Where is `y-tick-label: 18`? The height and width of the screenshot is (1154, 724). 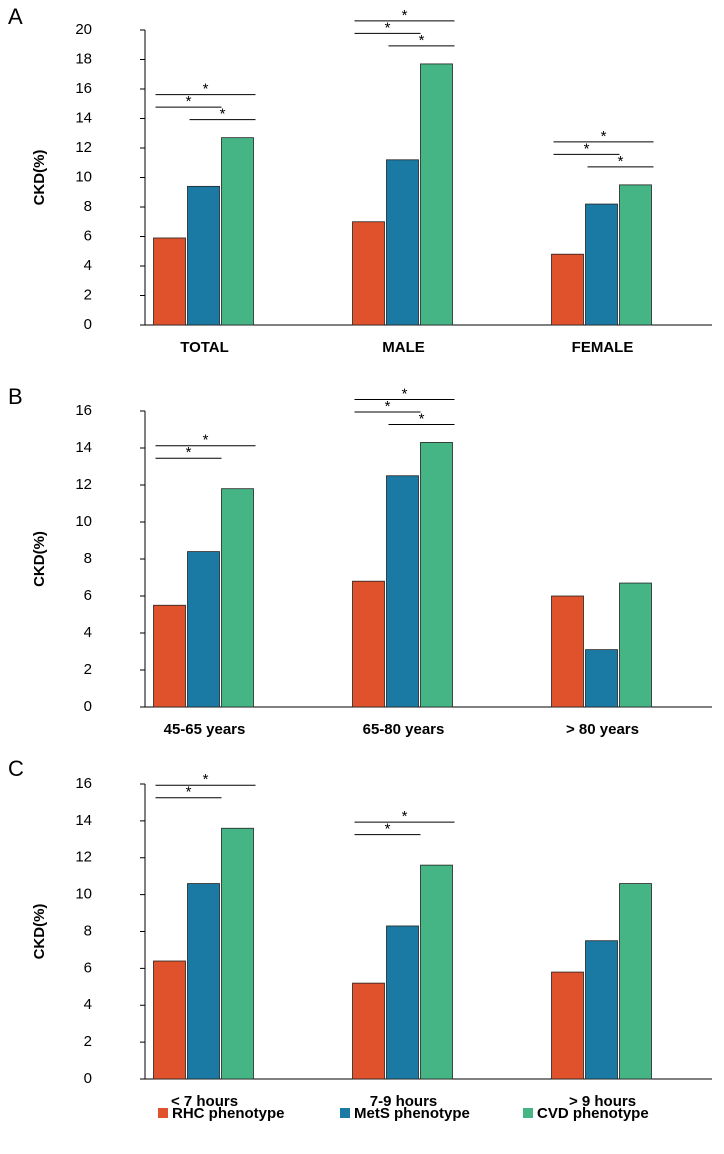
y-tick-label: 18 is located at coordinates (83, 58).